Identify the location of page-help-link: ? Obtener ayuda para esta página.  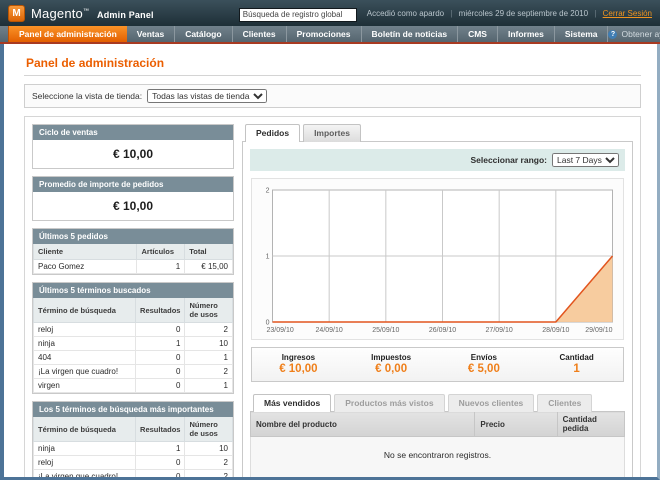
(634, 34).